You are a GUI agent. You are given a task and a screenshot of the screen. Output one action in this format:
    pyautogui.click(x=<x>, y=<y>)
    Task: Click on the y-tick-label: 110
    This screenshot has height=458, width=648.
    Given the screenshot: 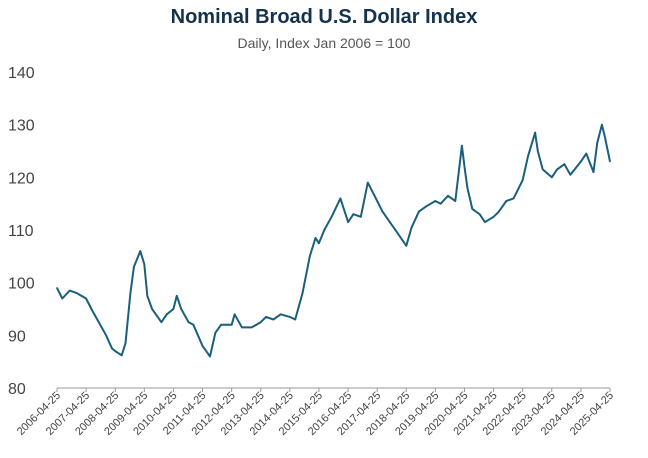 What is the action you would take?
    pyautogui.click(x=21, y=231)
    